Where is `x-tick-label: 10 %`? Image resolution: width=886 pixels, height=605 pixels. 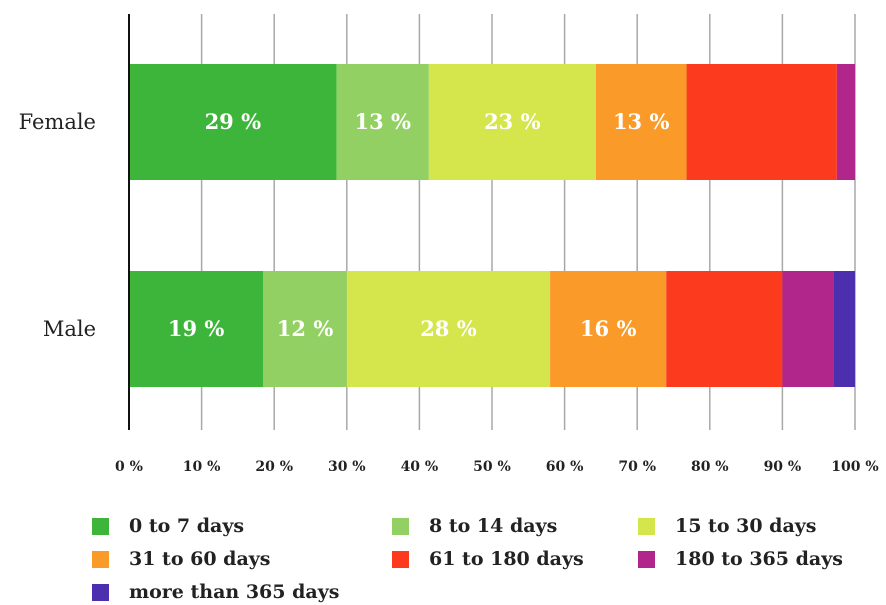 x-tick-label: 10 % is located at coordinates (202, 467).